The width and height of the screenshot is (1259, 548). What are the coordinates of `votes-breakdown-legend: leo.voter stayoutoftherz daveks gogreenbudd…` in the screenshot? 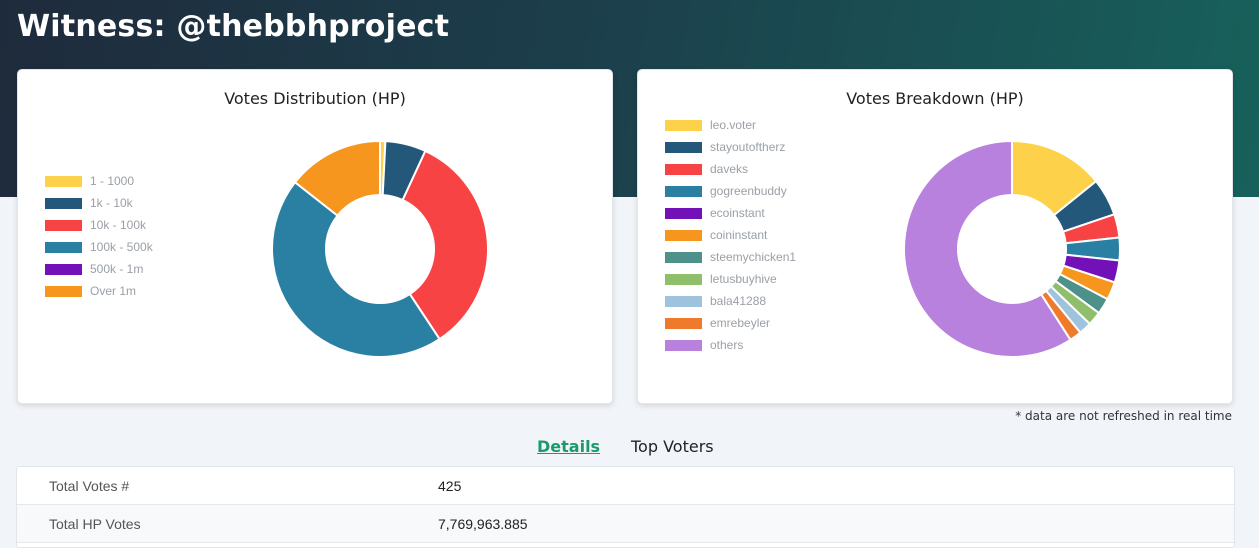 It's located at (730, 235).